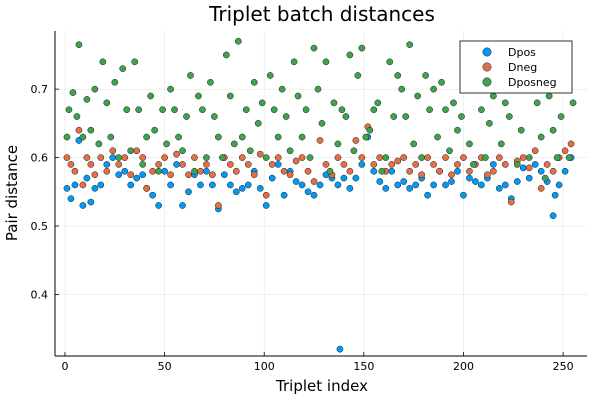  What do you see at coordinates (40, 158) in the screenshot?
I see `y-tick-label: 0.6` at bounding box center [40, 158].